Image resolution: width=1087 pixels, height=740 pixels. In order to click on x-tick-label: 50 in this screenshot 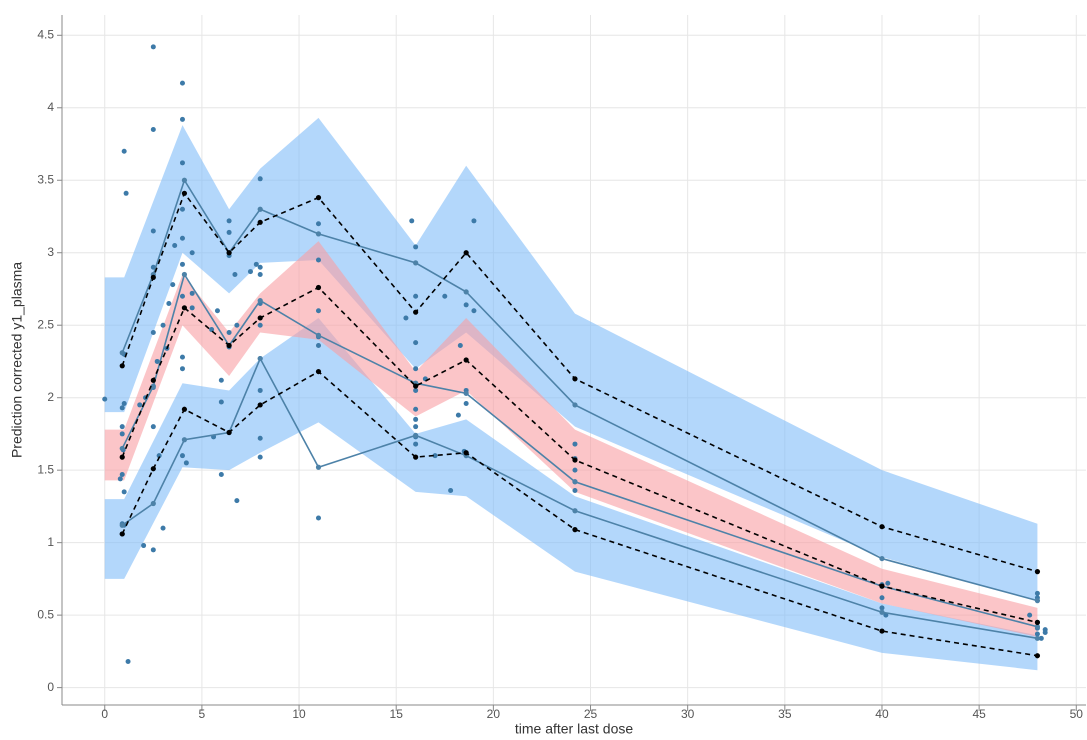, I will do `click(1077, 714)`.